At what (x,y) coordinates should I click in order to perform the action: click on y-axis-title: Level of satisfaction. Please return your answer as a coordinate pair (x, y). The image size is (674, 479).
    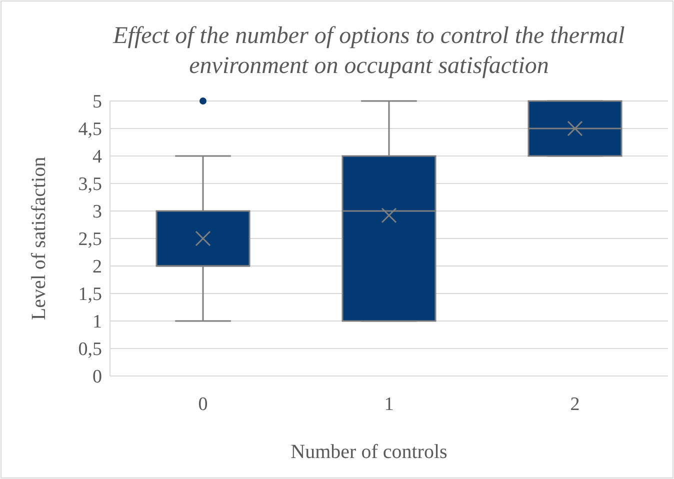
    Looking at the image, I should click on (39, 238).